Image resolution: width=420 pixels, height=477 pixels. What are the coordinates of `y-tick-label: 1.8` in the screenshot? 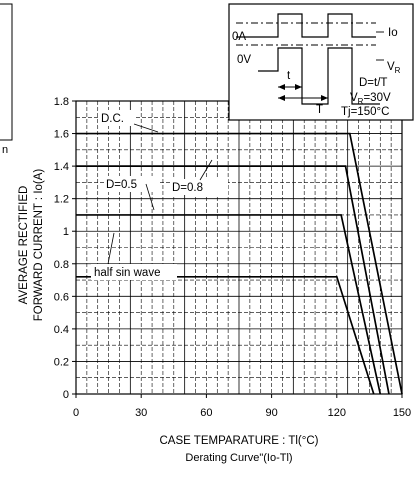 It's located at (61, 102).